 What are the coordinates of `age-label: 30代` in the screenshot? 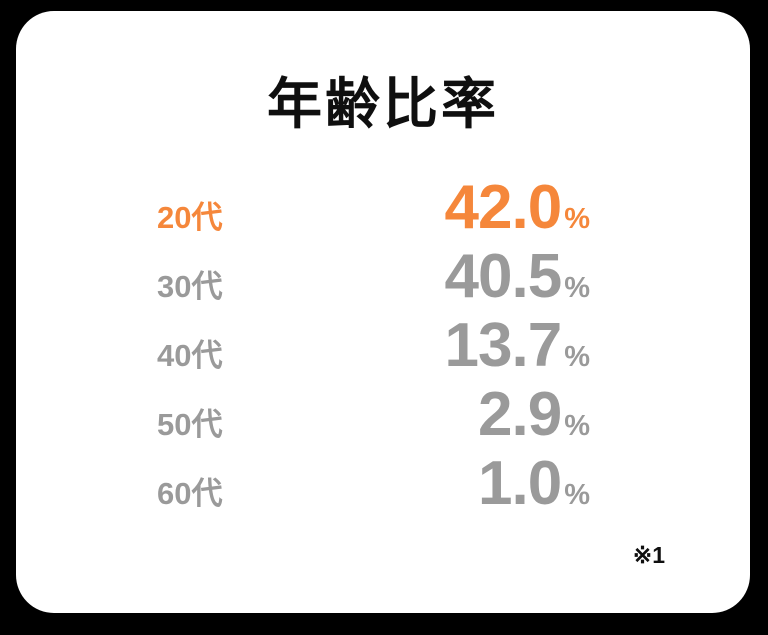 It's located at (190, 286).